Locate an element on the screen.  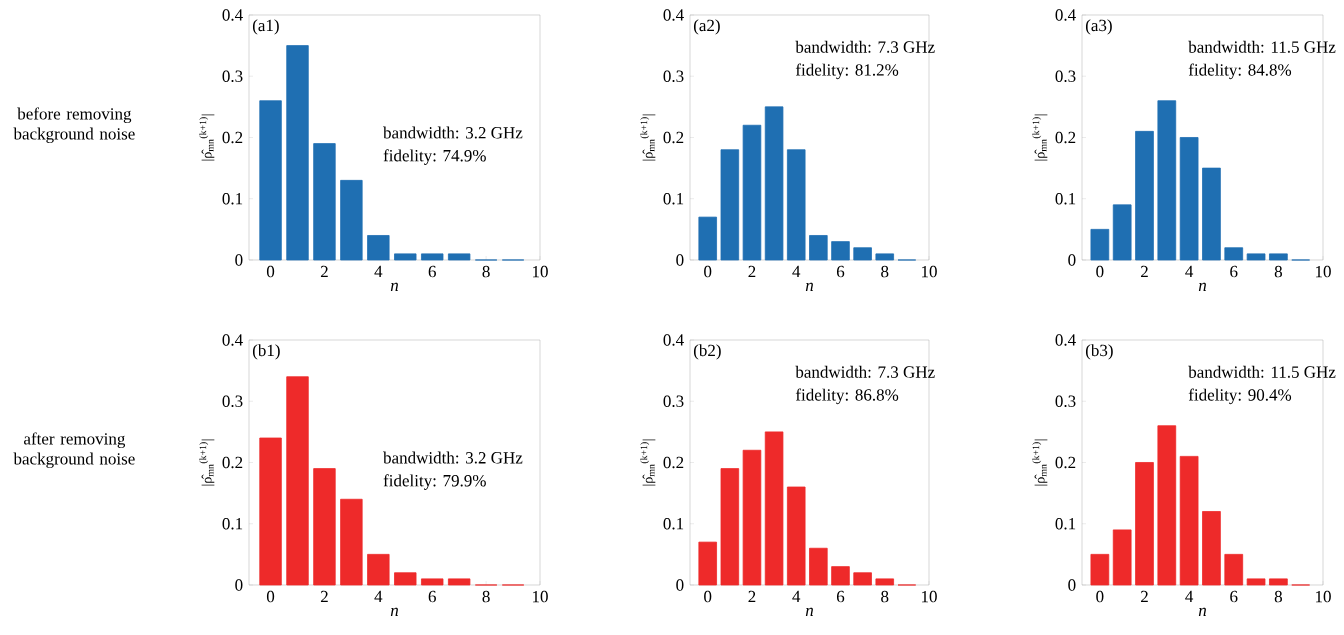
annotation: fidelity: 90.4% is located at coordinates (1240, 396).